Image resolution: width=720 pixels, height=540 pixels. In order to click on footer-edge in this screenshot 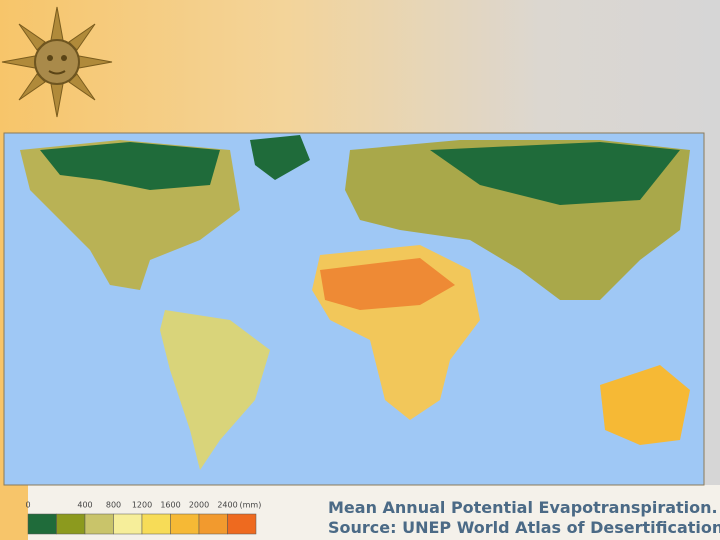, I will do `click(14, 512)`.